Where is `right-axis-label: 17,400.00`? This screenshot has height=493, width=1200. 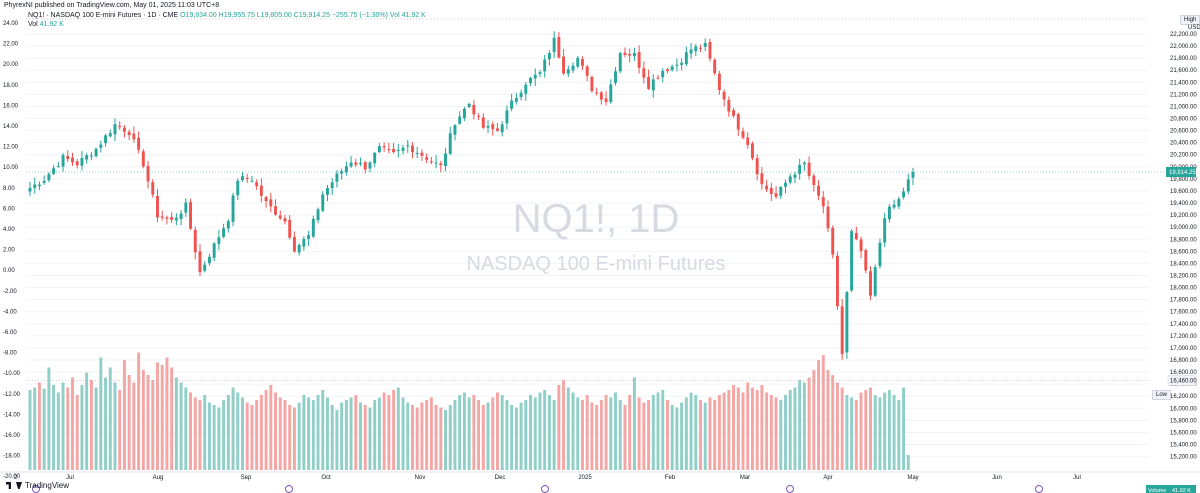
right-axis-label: 17,400.00 is located at coordinates (1183, 325).